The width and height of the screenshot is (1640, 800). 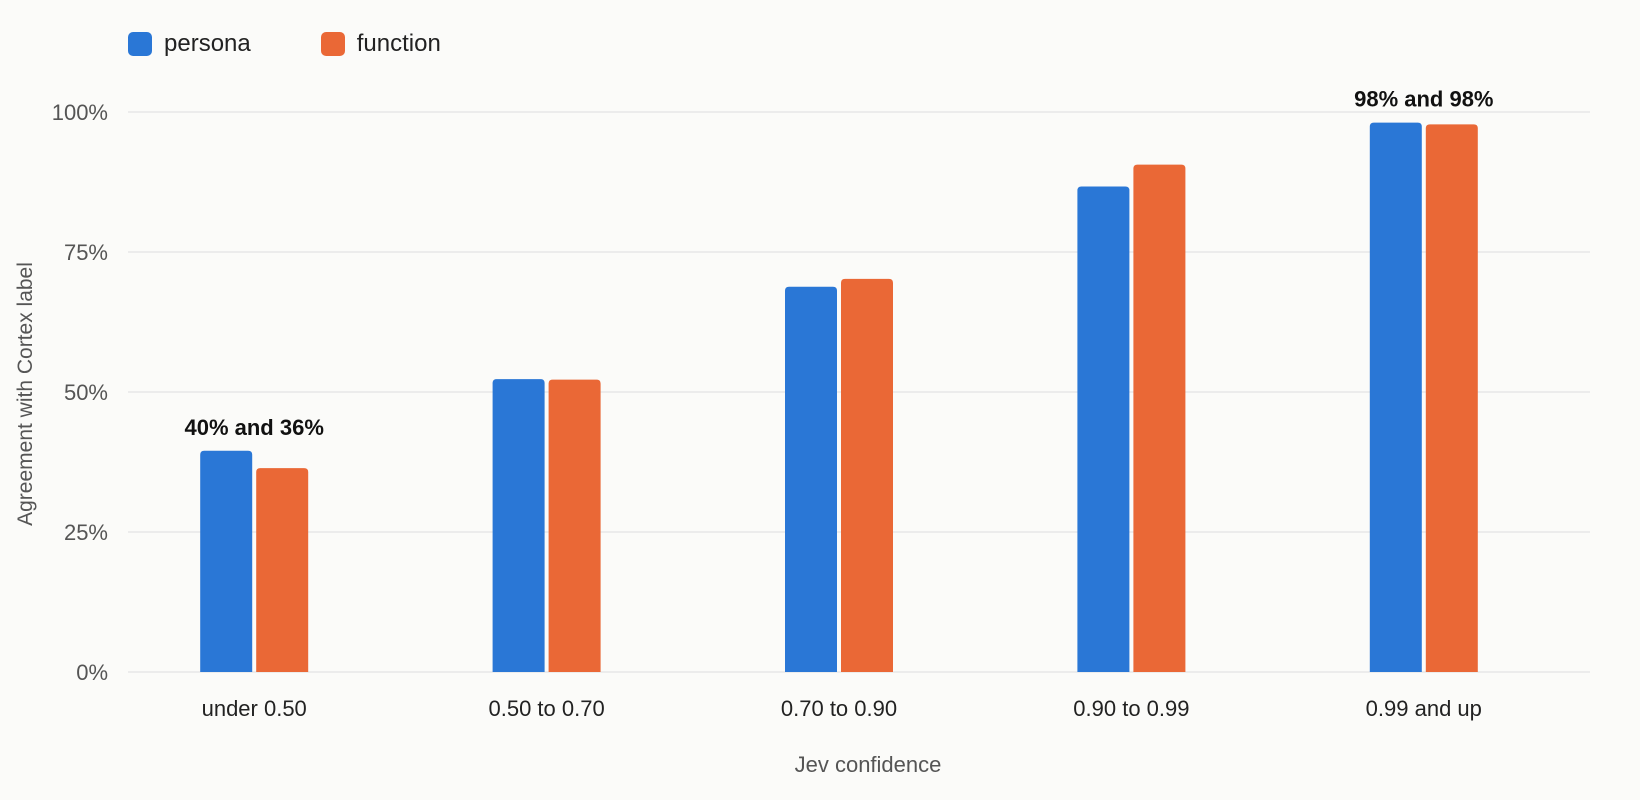 I want to click on legend-label-persona: persona, so click(x=207, y=43).